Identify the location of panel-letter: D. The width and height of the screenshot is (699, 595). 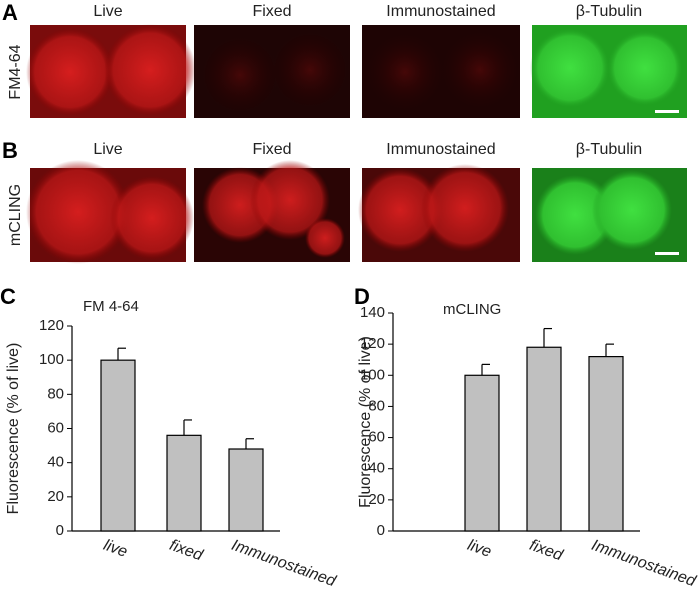
(362, 296).